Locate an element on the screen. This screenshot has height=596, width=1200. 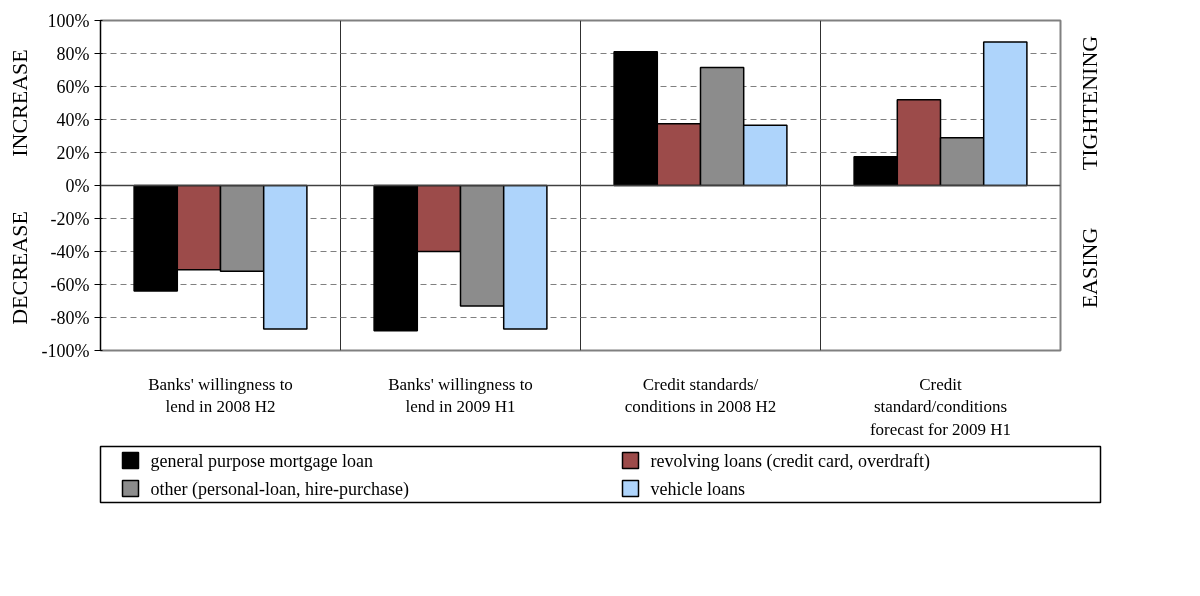
legend-label: other (personal-loan, hire-purchase) is located at coordinates (279, 489).